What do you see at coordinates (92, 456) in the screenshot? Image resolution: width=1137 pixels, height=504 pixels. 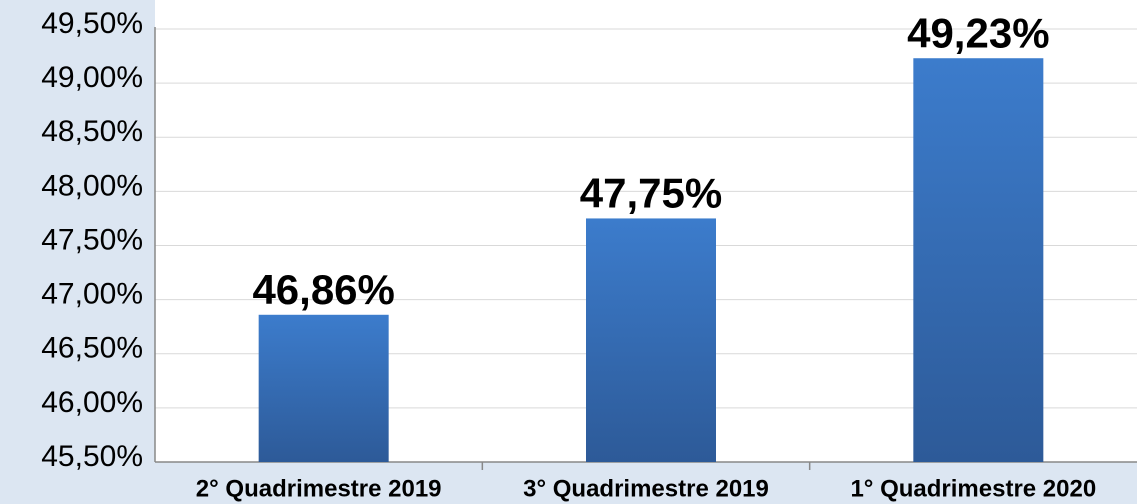 I see `y-tick-label: 45,50%` at bounding box center [92, 456].